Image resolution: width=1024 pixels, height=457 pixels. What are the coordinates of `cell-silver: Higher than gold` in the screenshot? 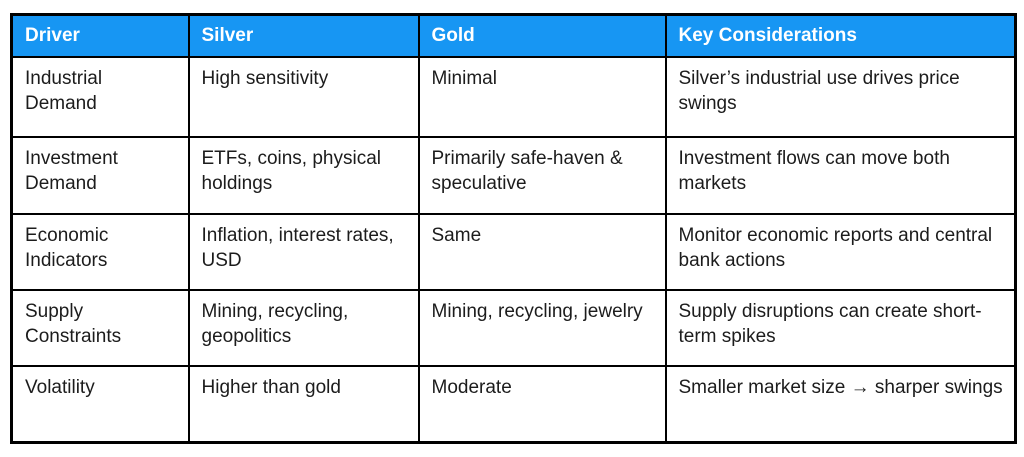 It's located at (303, 404).